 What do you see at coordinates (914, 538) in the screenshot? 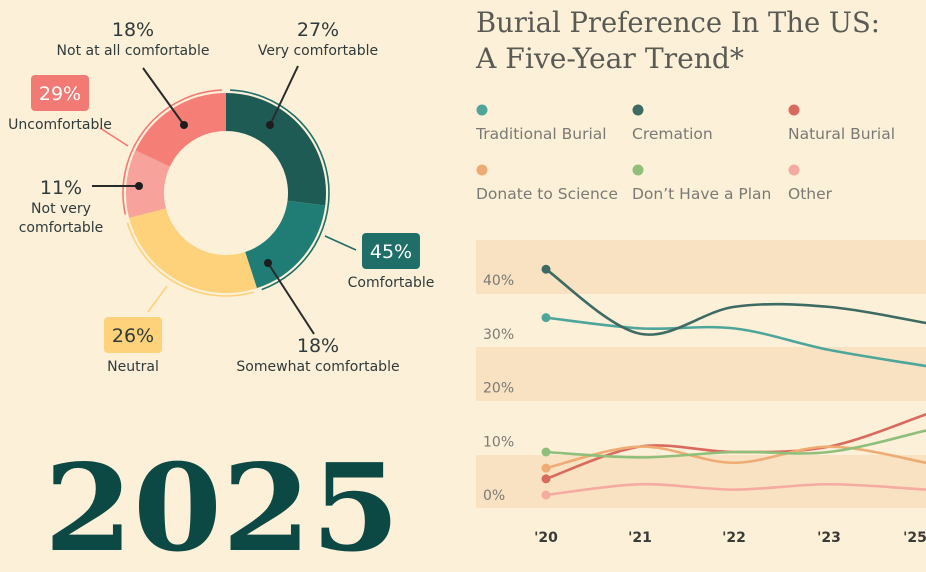
I see `x-tick-label: '25` at bounding box center [914, 538].